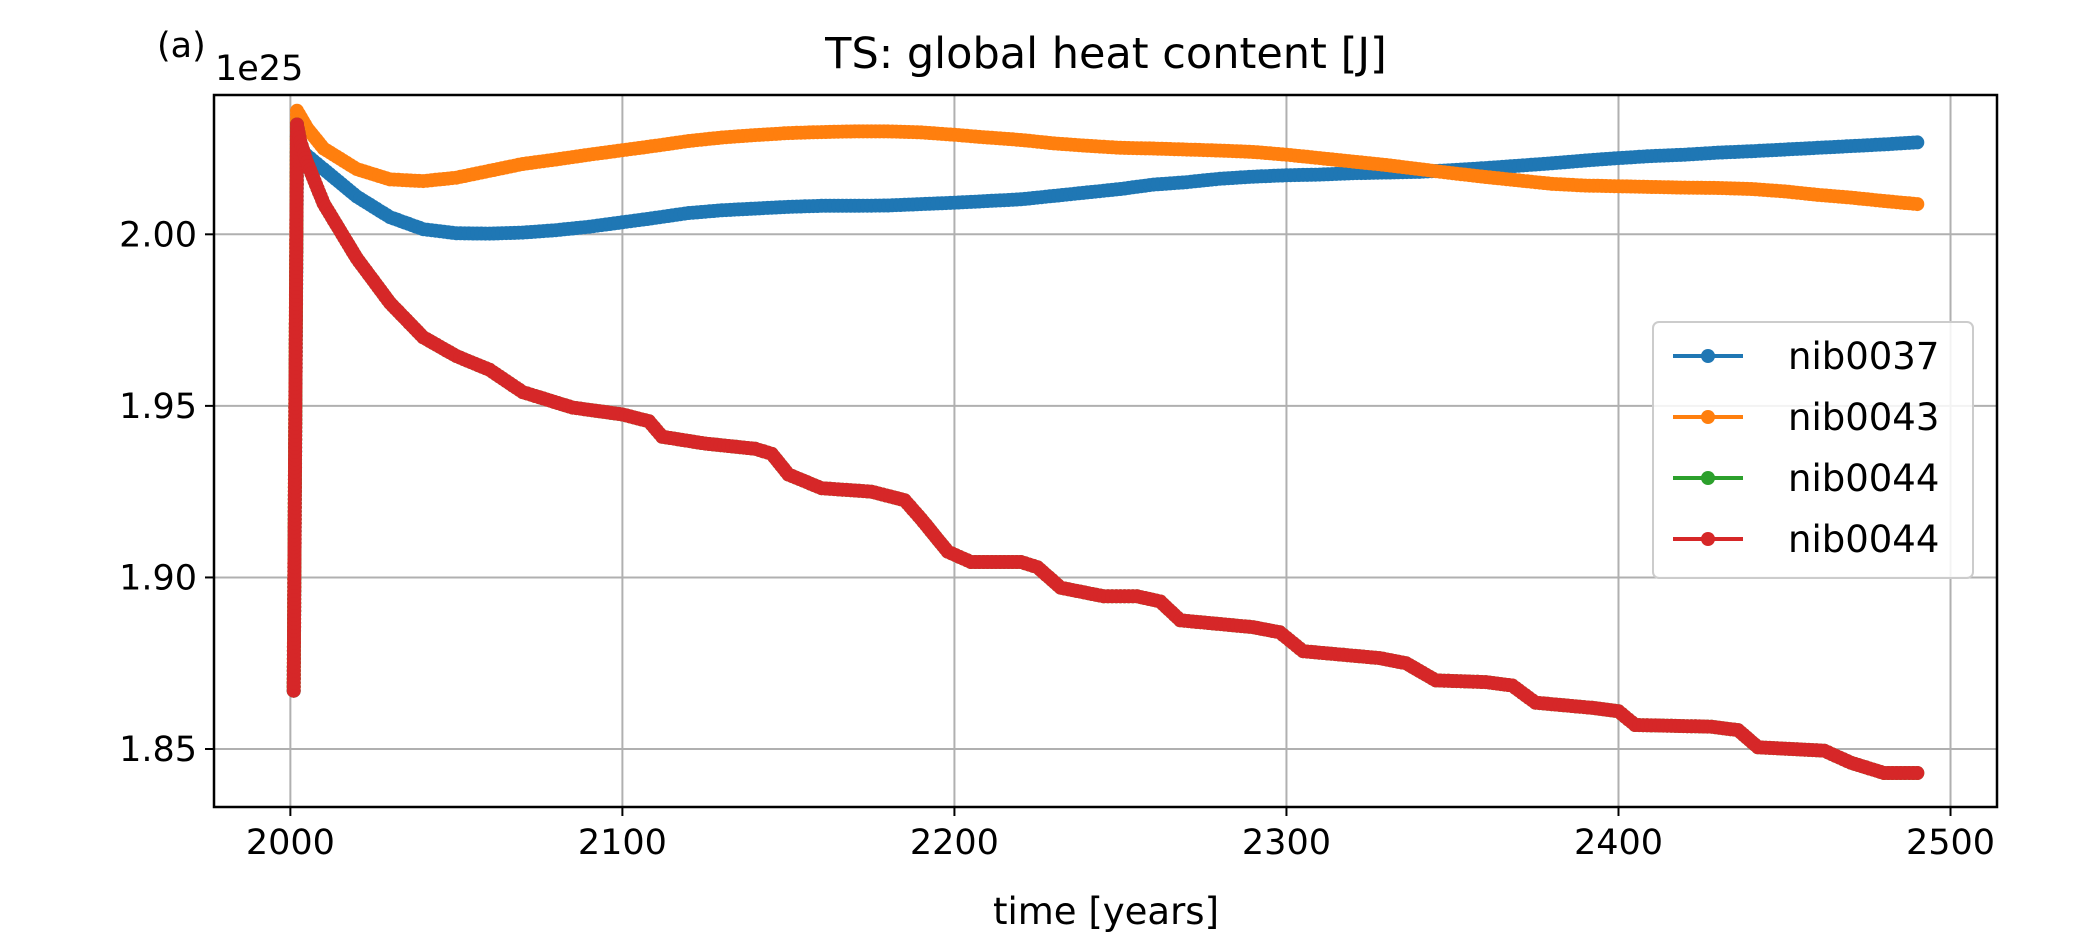 This screenshot has width=2078, height=944. What do you see at coordinates (158, 235) in the screenshot?
I see `y-tick-label: 2.00` at bounding box center [158, 235].